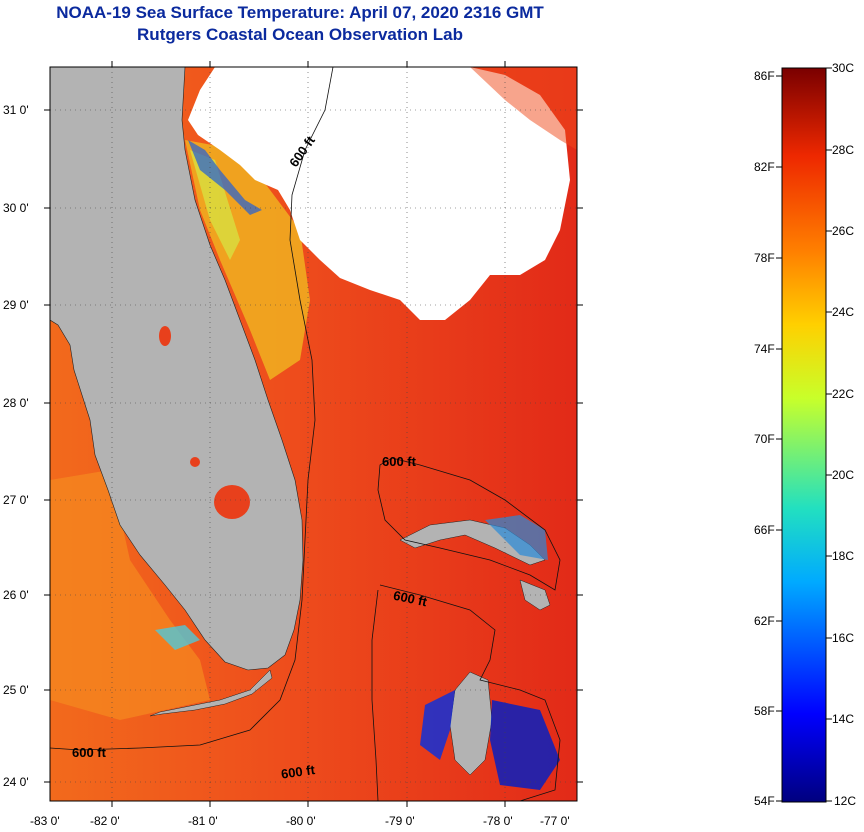 The image size is (864, 832). What do you see at coordinates (45, 821) in the screenshot?
I see `longitude-label: -83 0'` at bounding box center [45, 821].